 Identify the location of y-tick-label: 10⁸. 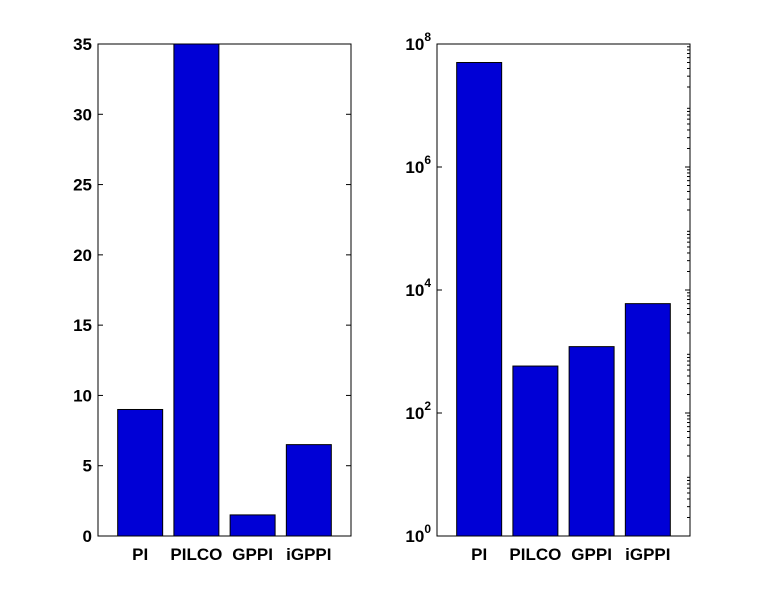
(418, 42).